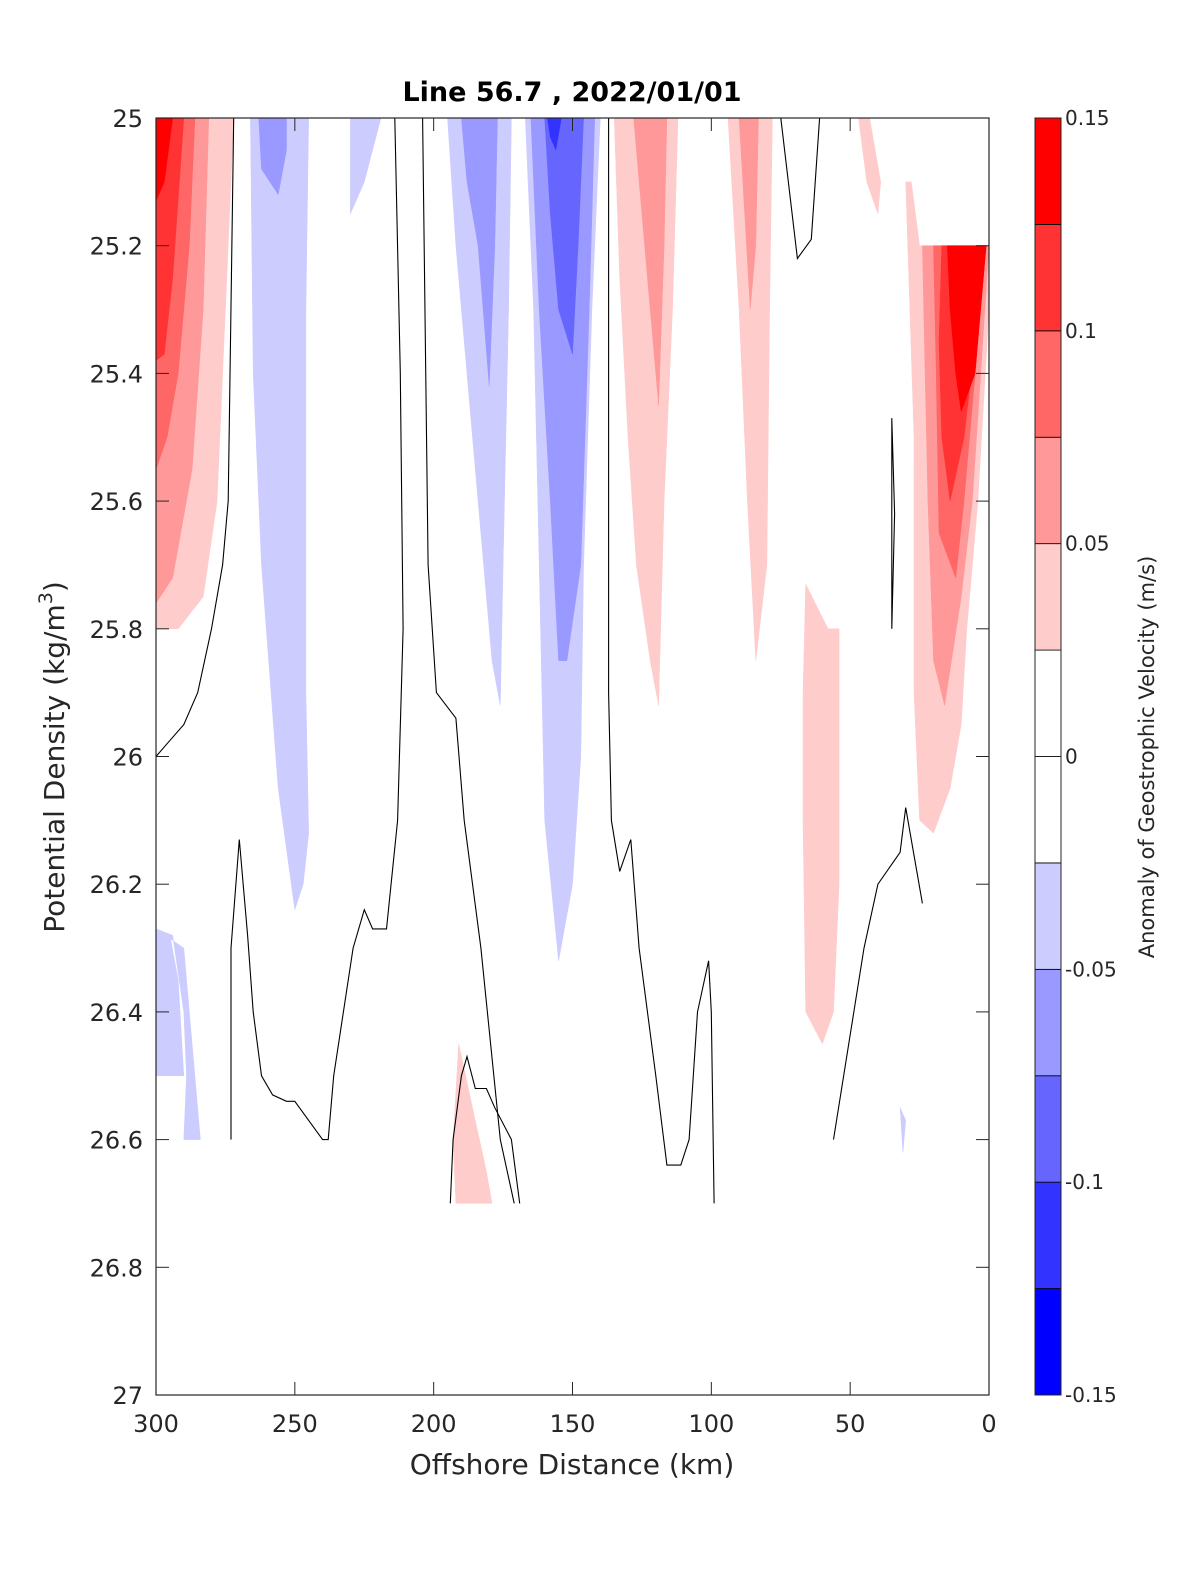 The image size is (1200, 1575). I want to click on y-axis-label: Potential Density (kg/m3), so click(53, 757).